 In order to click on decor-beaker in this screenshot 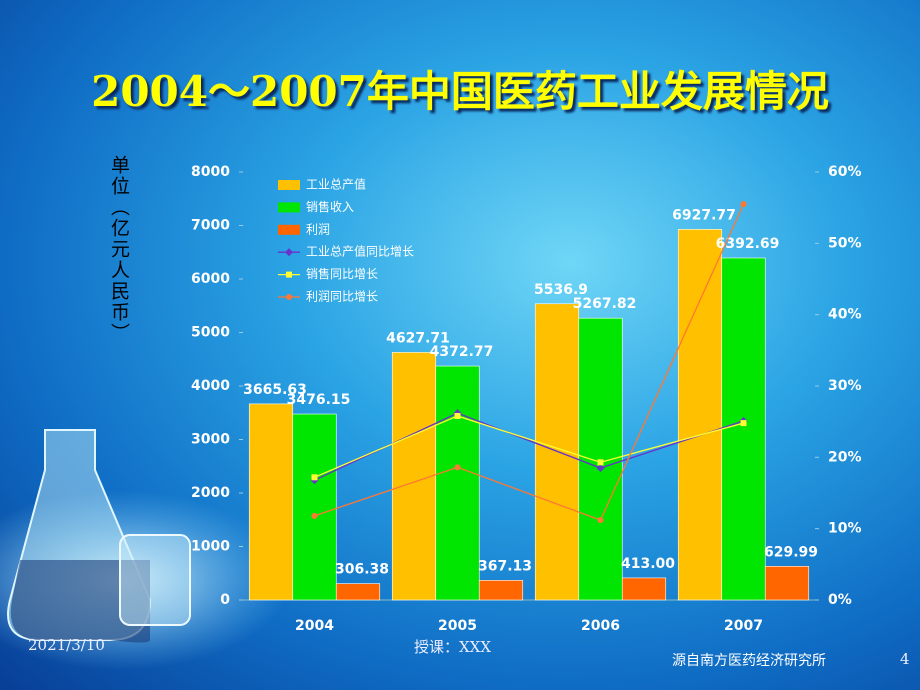, I will do `click(155, 580)`.